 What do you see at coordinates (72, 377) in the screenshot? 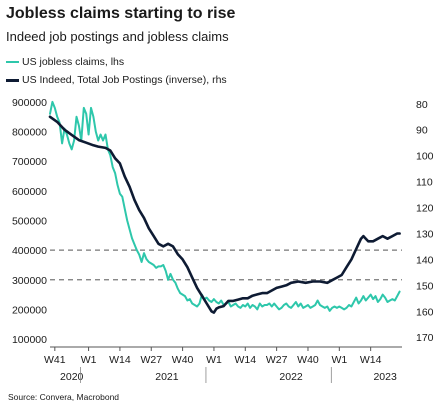
I see `x-year-label: 2020` at bounding box center [72, 377].